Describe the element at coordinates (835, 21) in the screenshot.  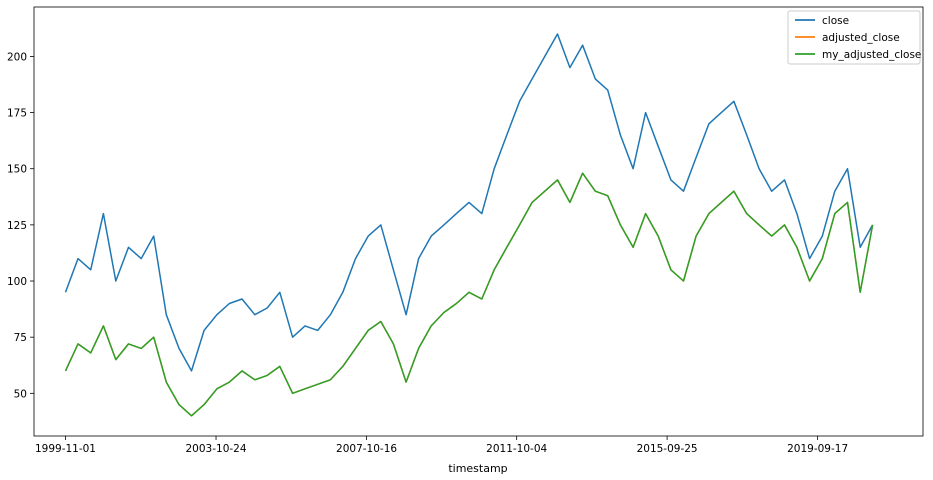
I see `legend-label-close: close` at that location.